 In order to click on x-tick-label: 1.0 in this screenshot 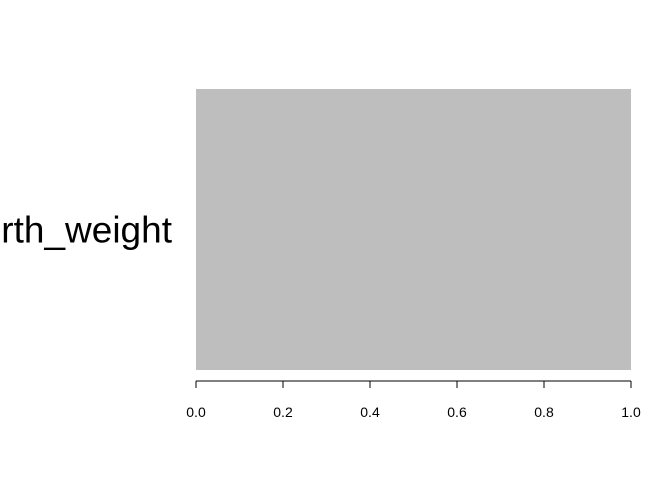, I will do `click(631, 412)`.